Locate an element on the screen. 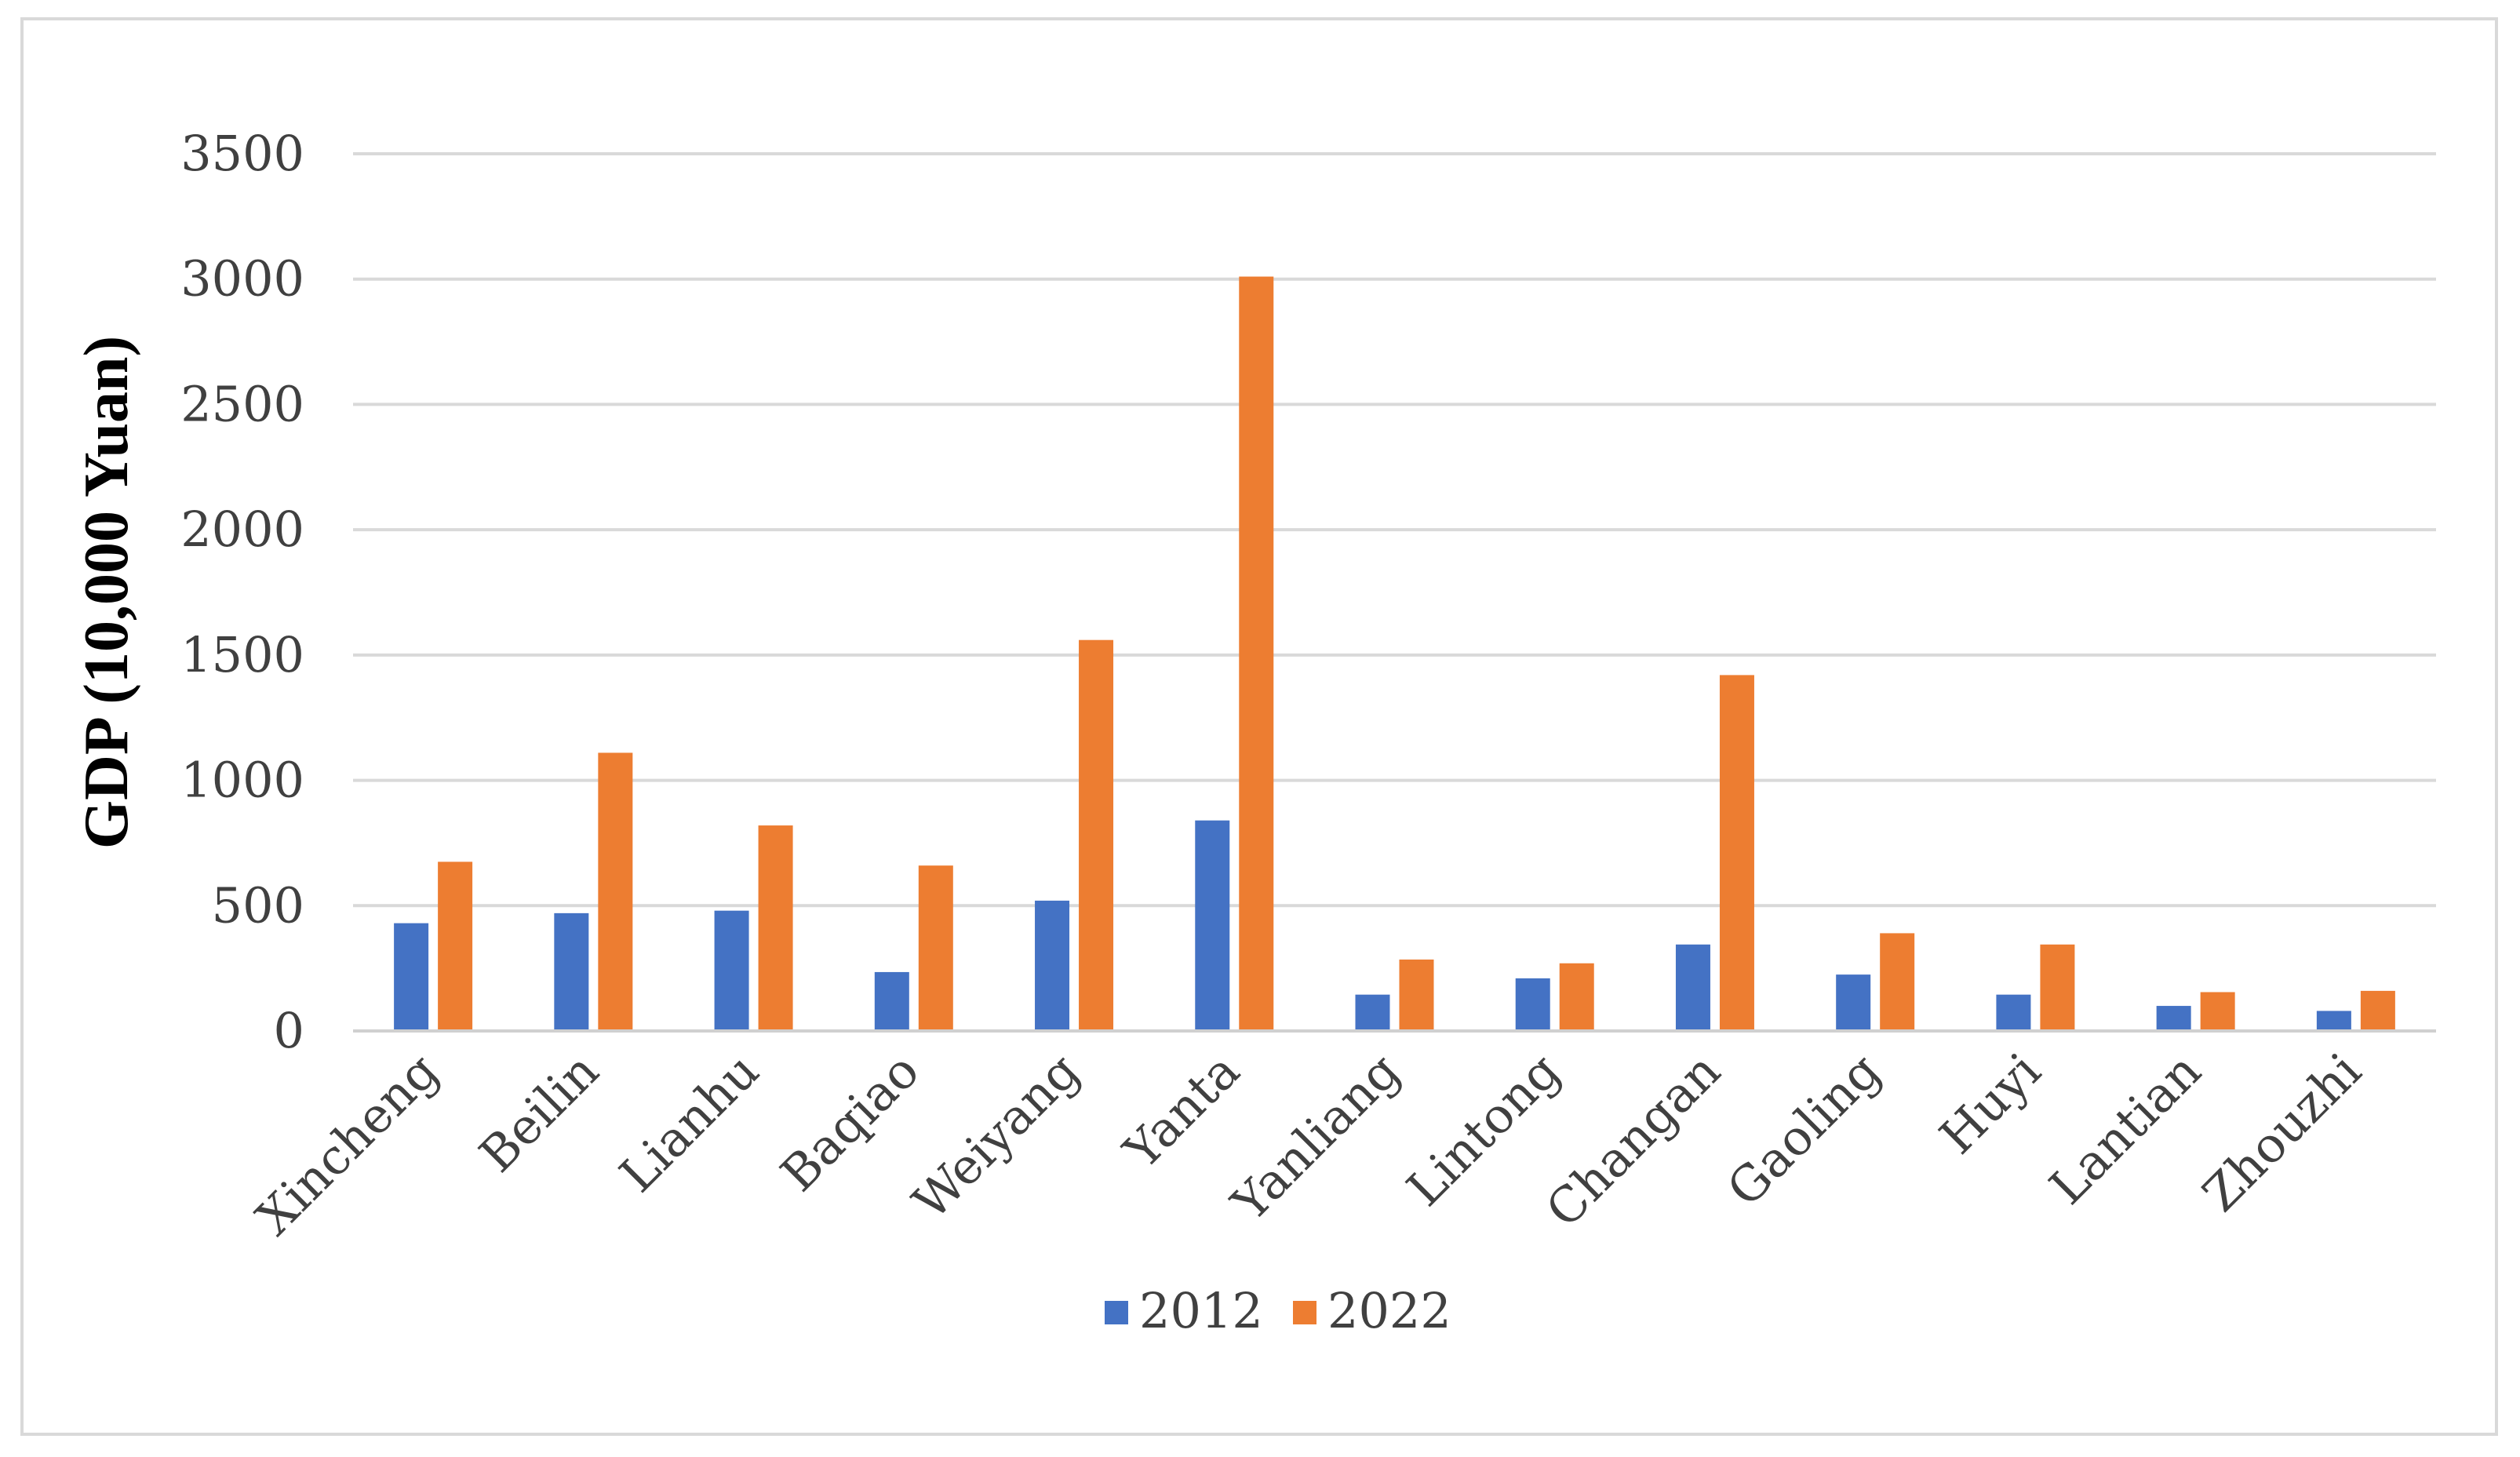 This screenshot has width=2520, height=1457. bar-baqiao-2012 is located at coordinates (891, 1001).